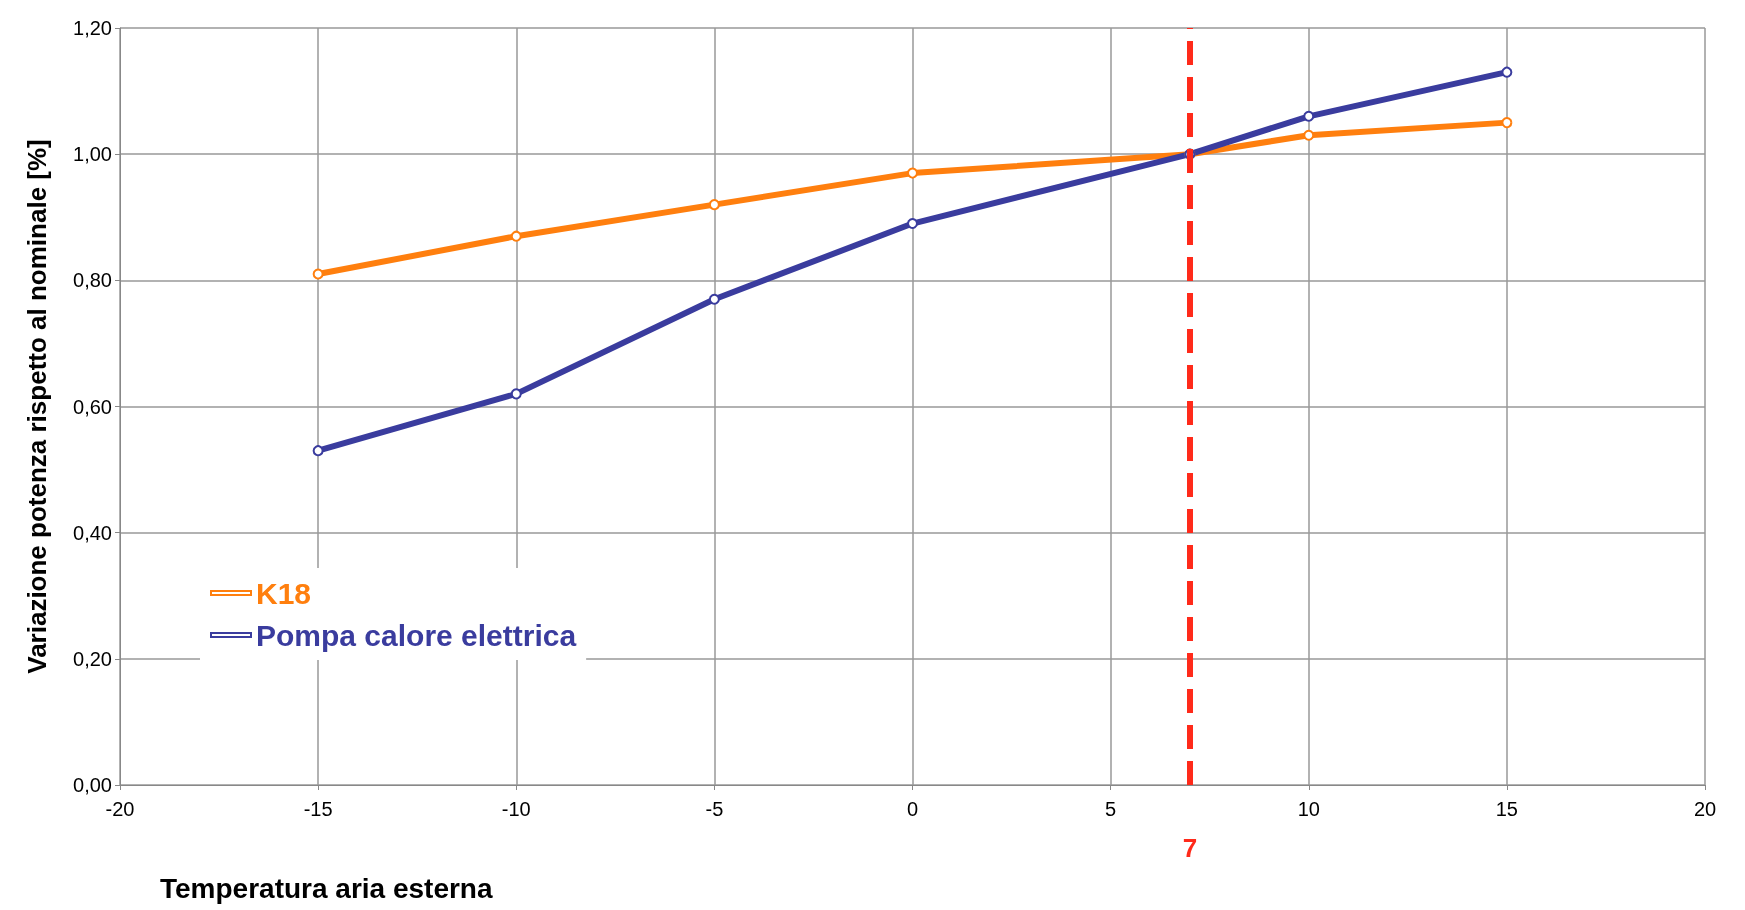 The width and height of the screenshot is (1745, 910). What do you see at coordinates (92, 154) in the screenshot?
I see `y-tick-label: 1,00` at bounding box center [92, 154].